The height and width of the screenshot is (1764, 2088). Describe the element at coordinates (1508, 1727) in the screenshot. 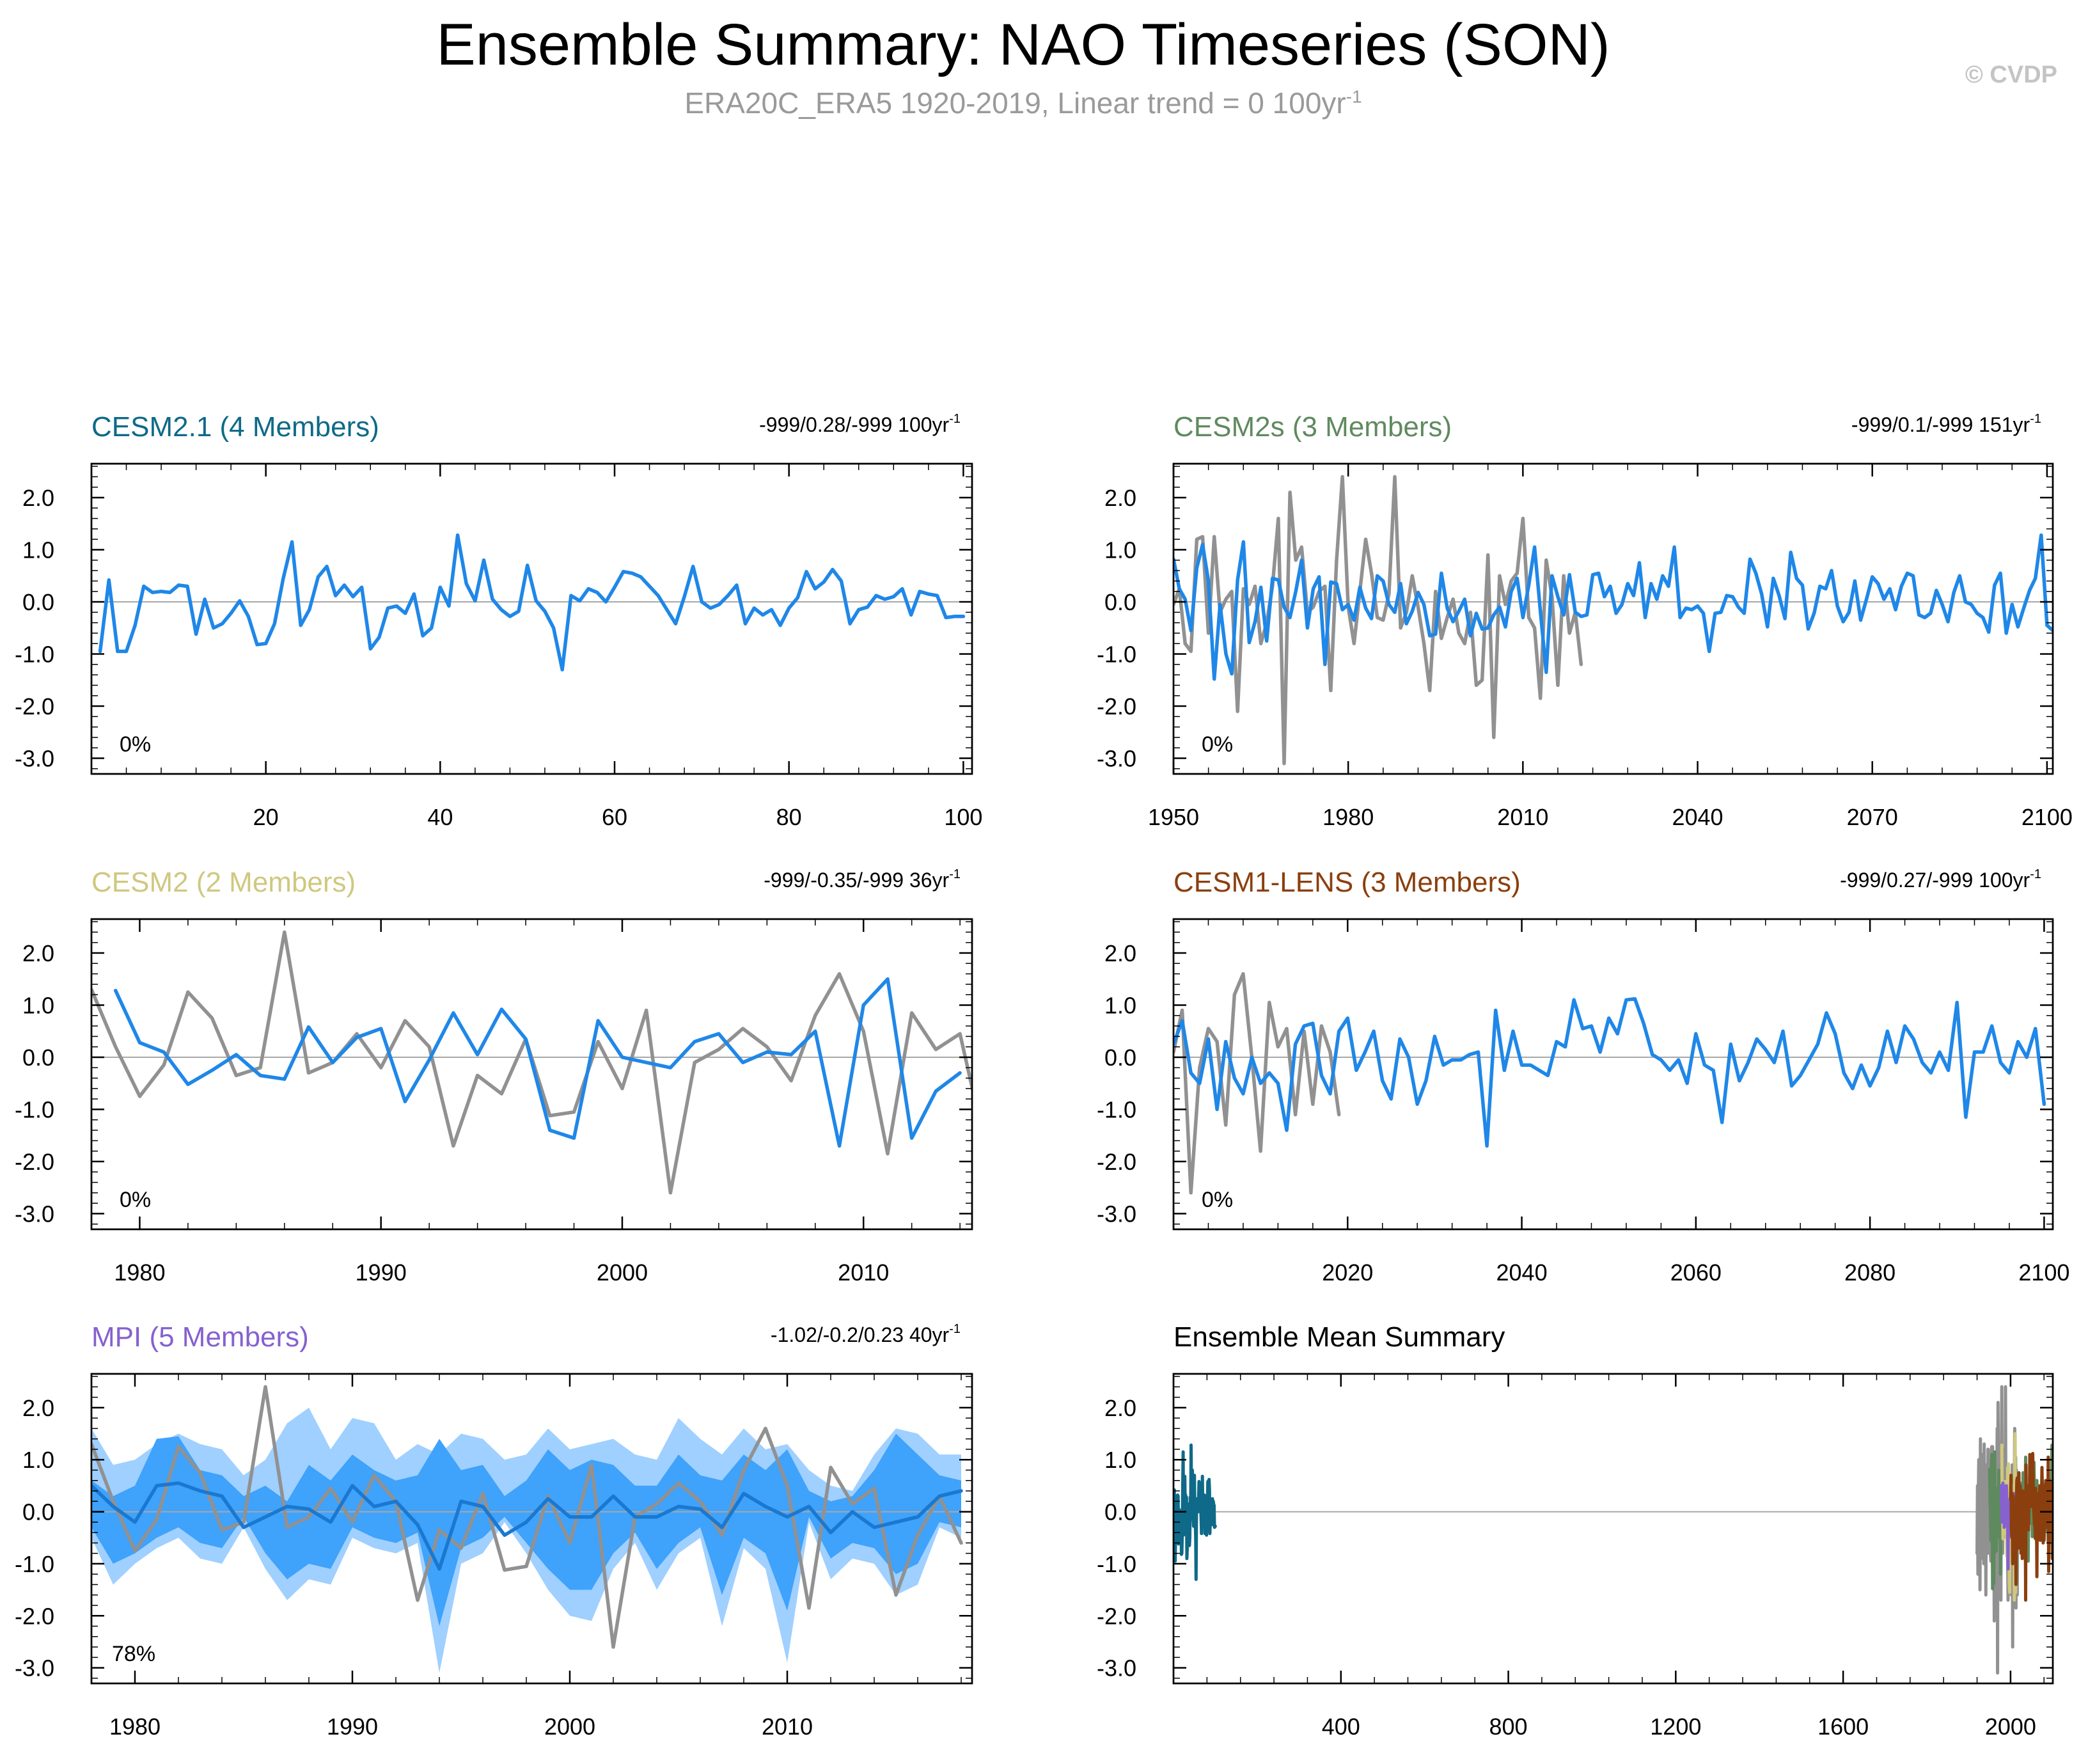

I see `x-tick-label: 800` at that location.